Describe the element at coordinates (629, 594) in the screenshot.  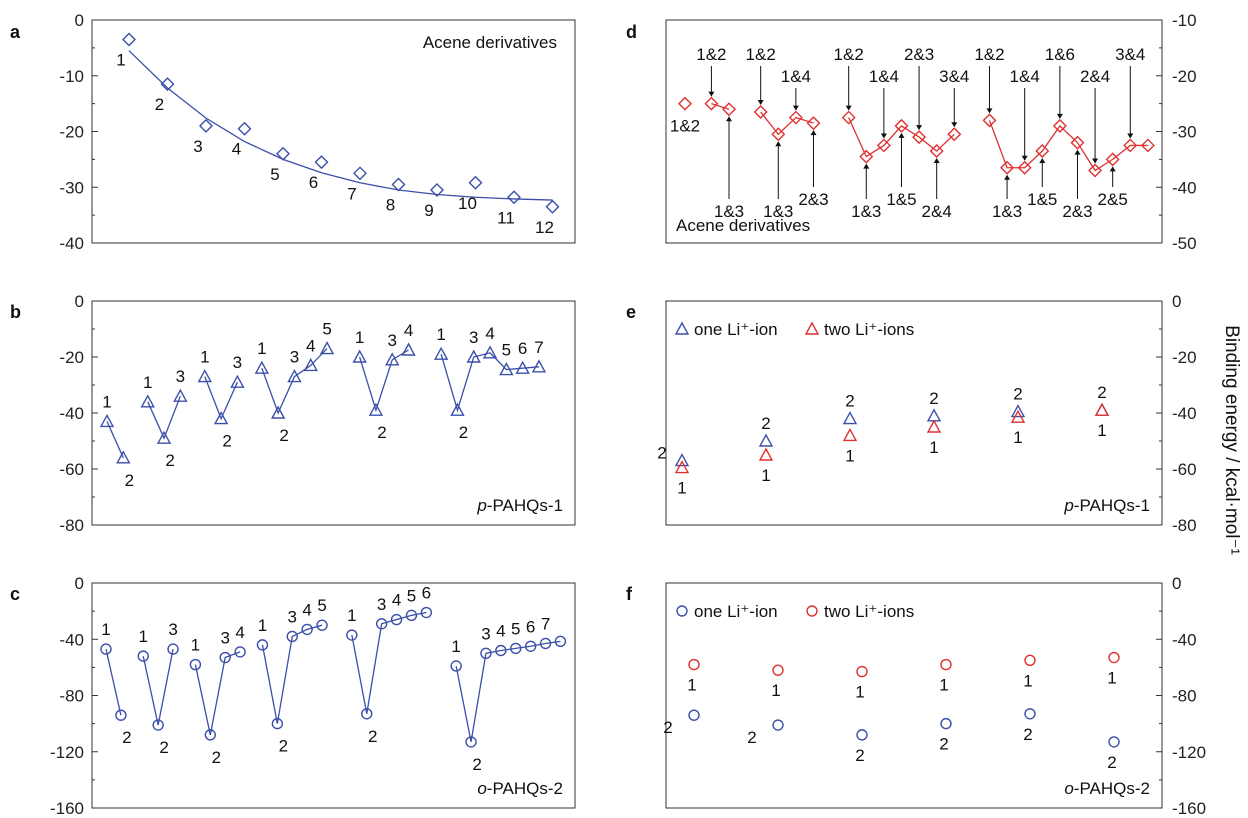
I see `panel-letter-f: f` at that location.